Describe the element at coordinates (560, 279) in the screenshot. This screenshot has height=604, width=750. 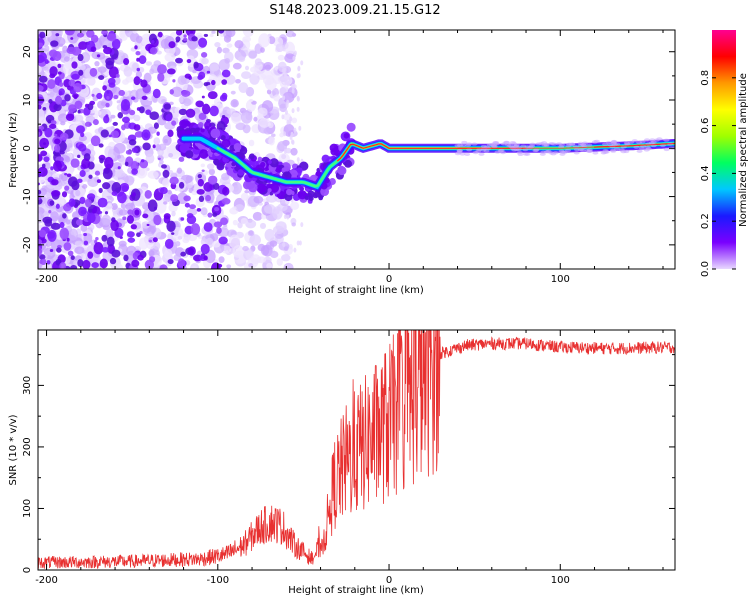
I see `x-tick-label: 100` at that location.